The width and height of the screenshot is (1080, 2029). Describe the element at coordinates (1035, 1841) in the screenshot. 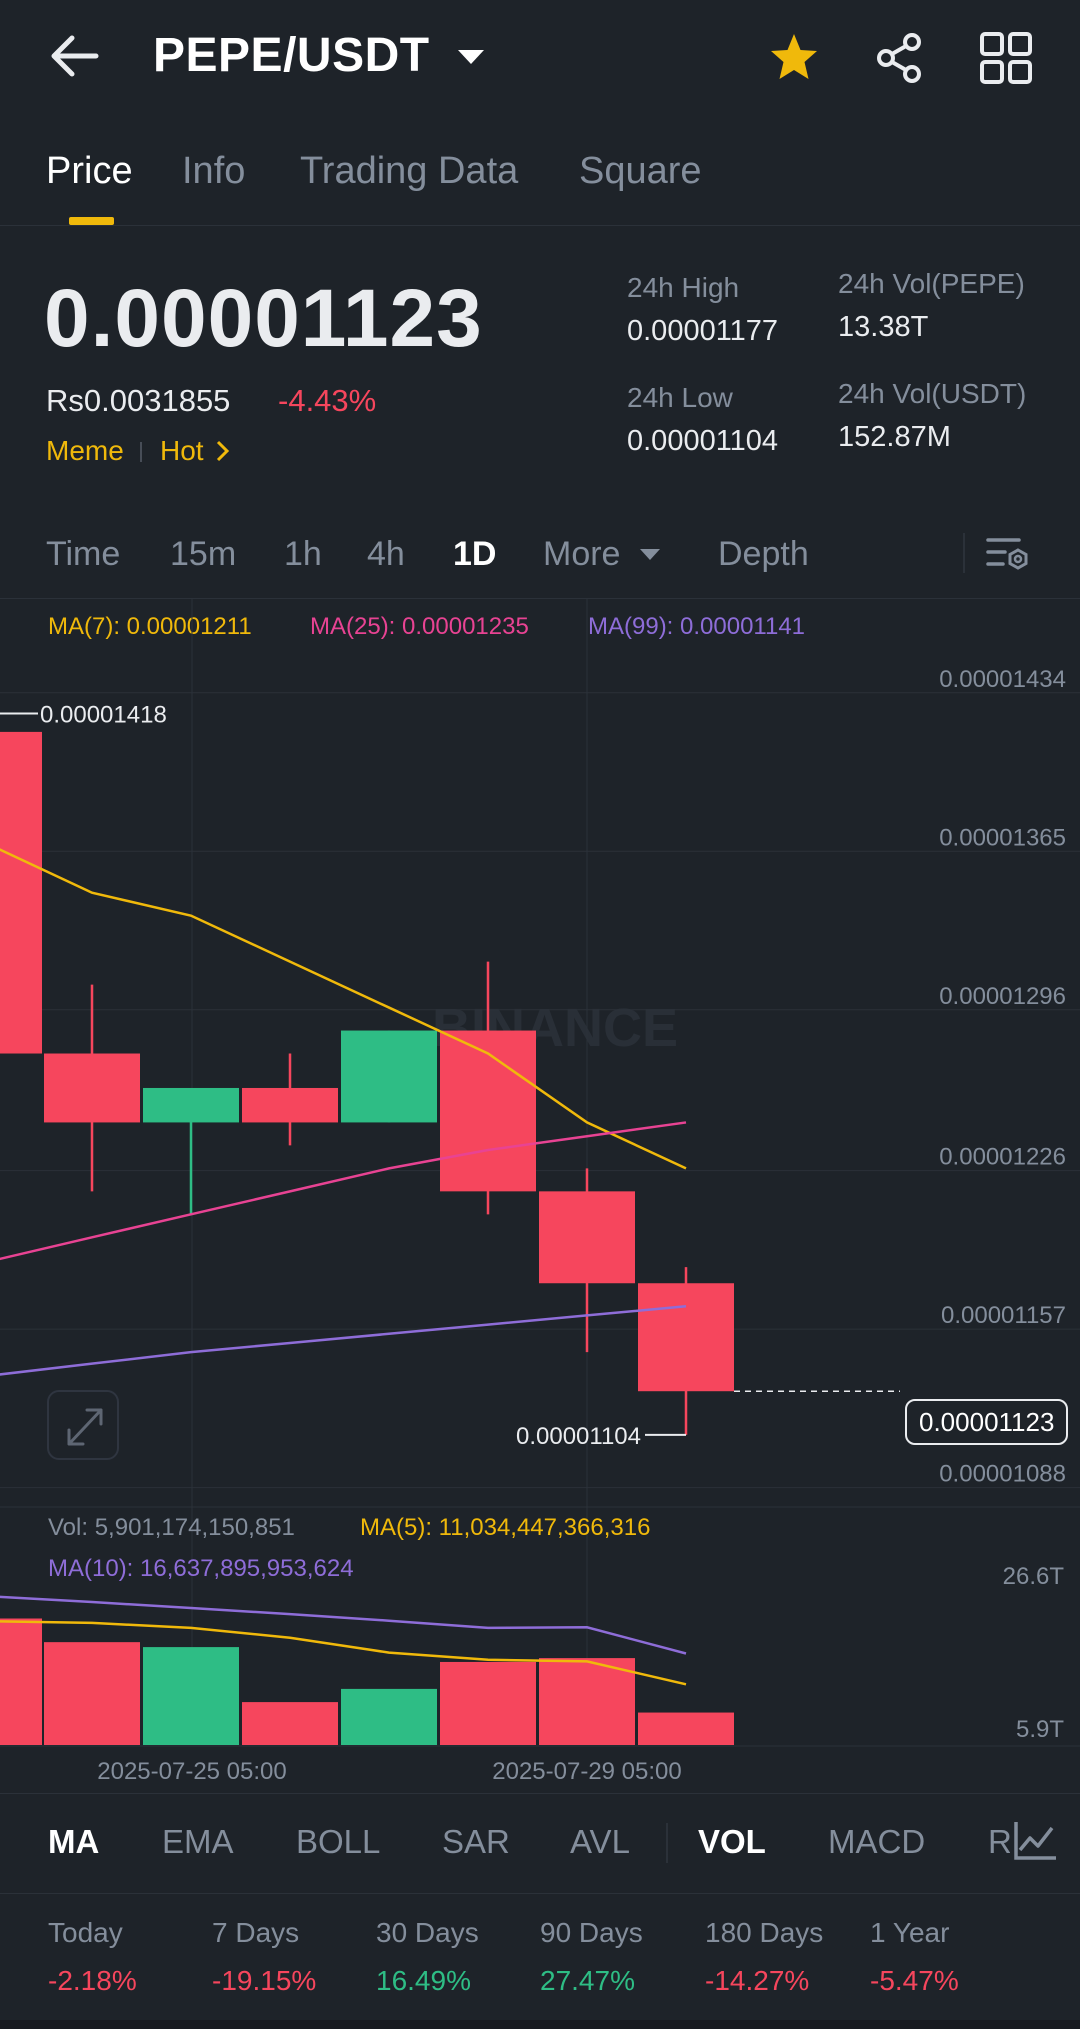

I see `indicator-settings-icon` at that location.